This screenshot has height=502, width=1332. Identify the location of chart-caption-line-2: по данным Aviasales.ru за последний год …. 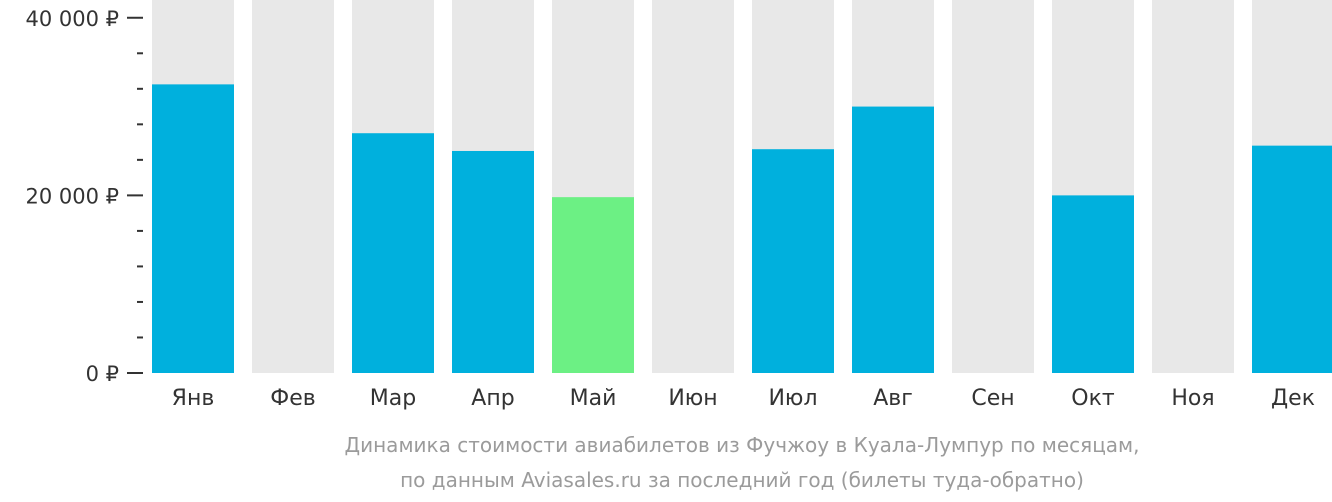
(742, 480).